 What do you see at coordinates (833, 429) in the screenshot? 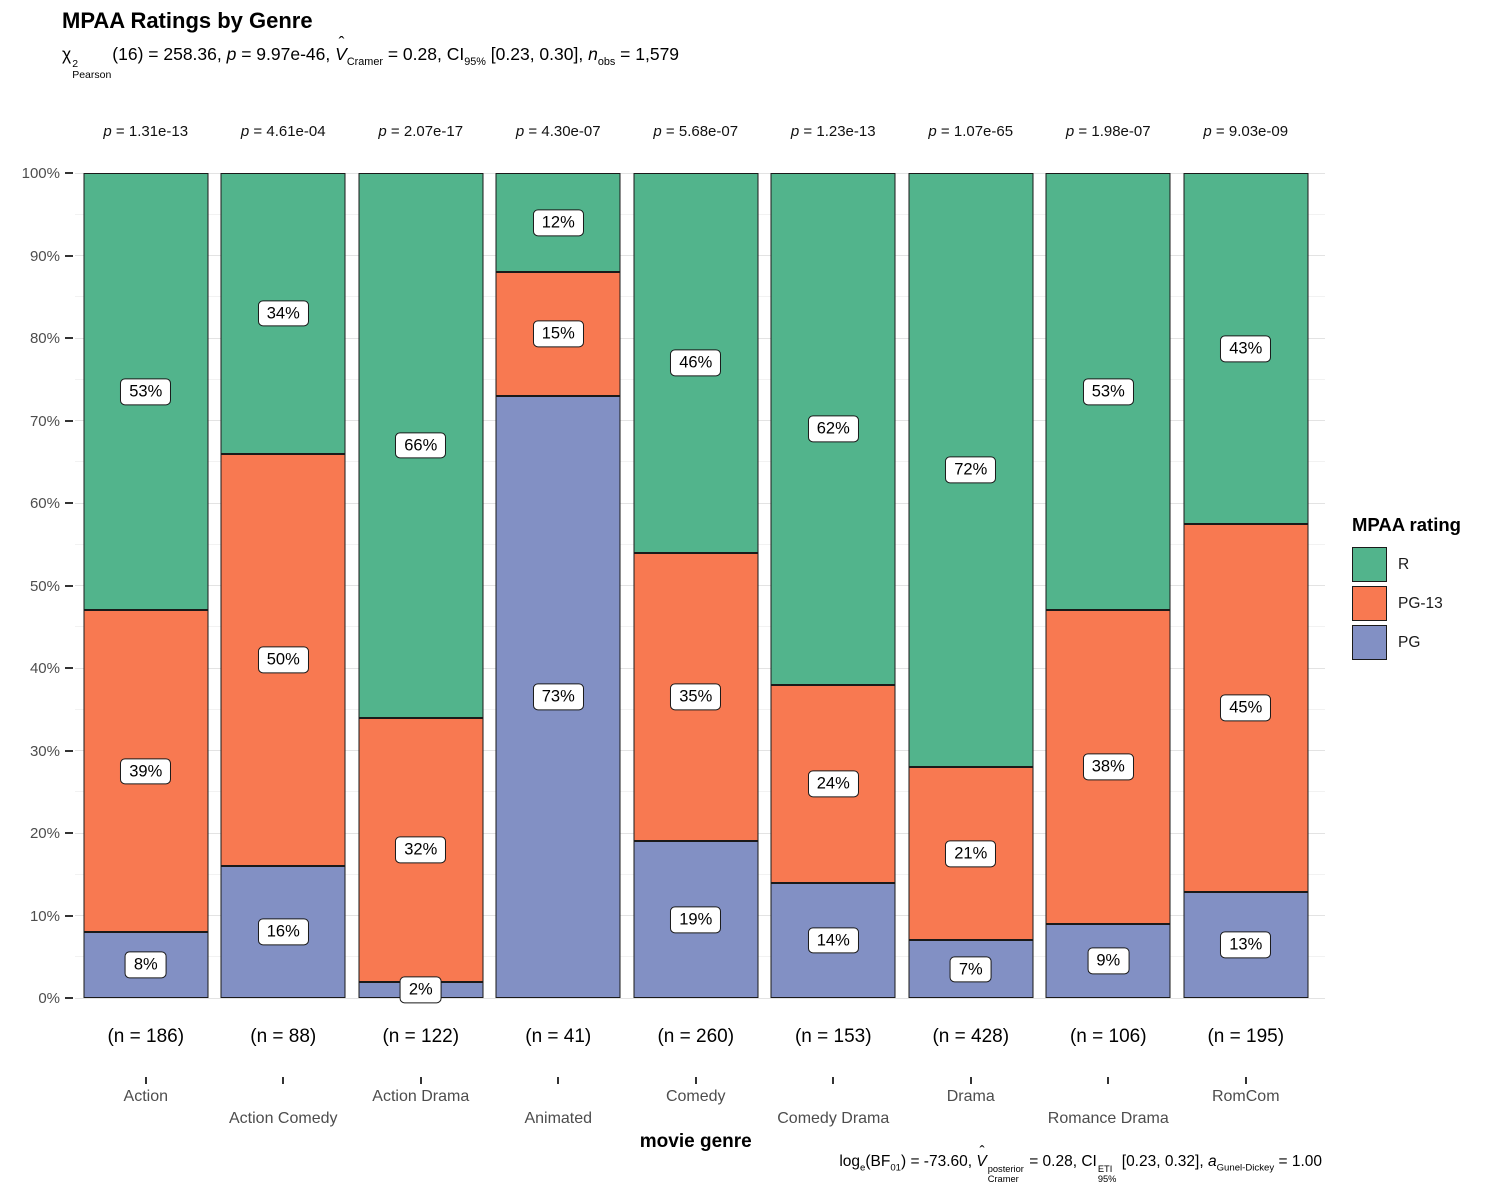
I see `percent-label-r: 62%` at bounding box center [833, 429].